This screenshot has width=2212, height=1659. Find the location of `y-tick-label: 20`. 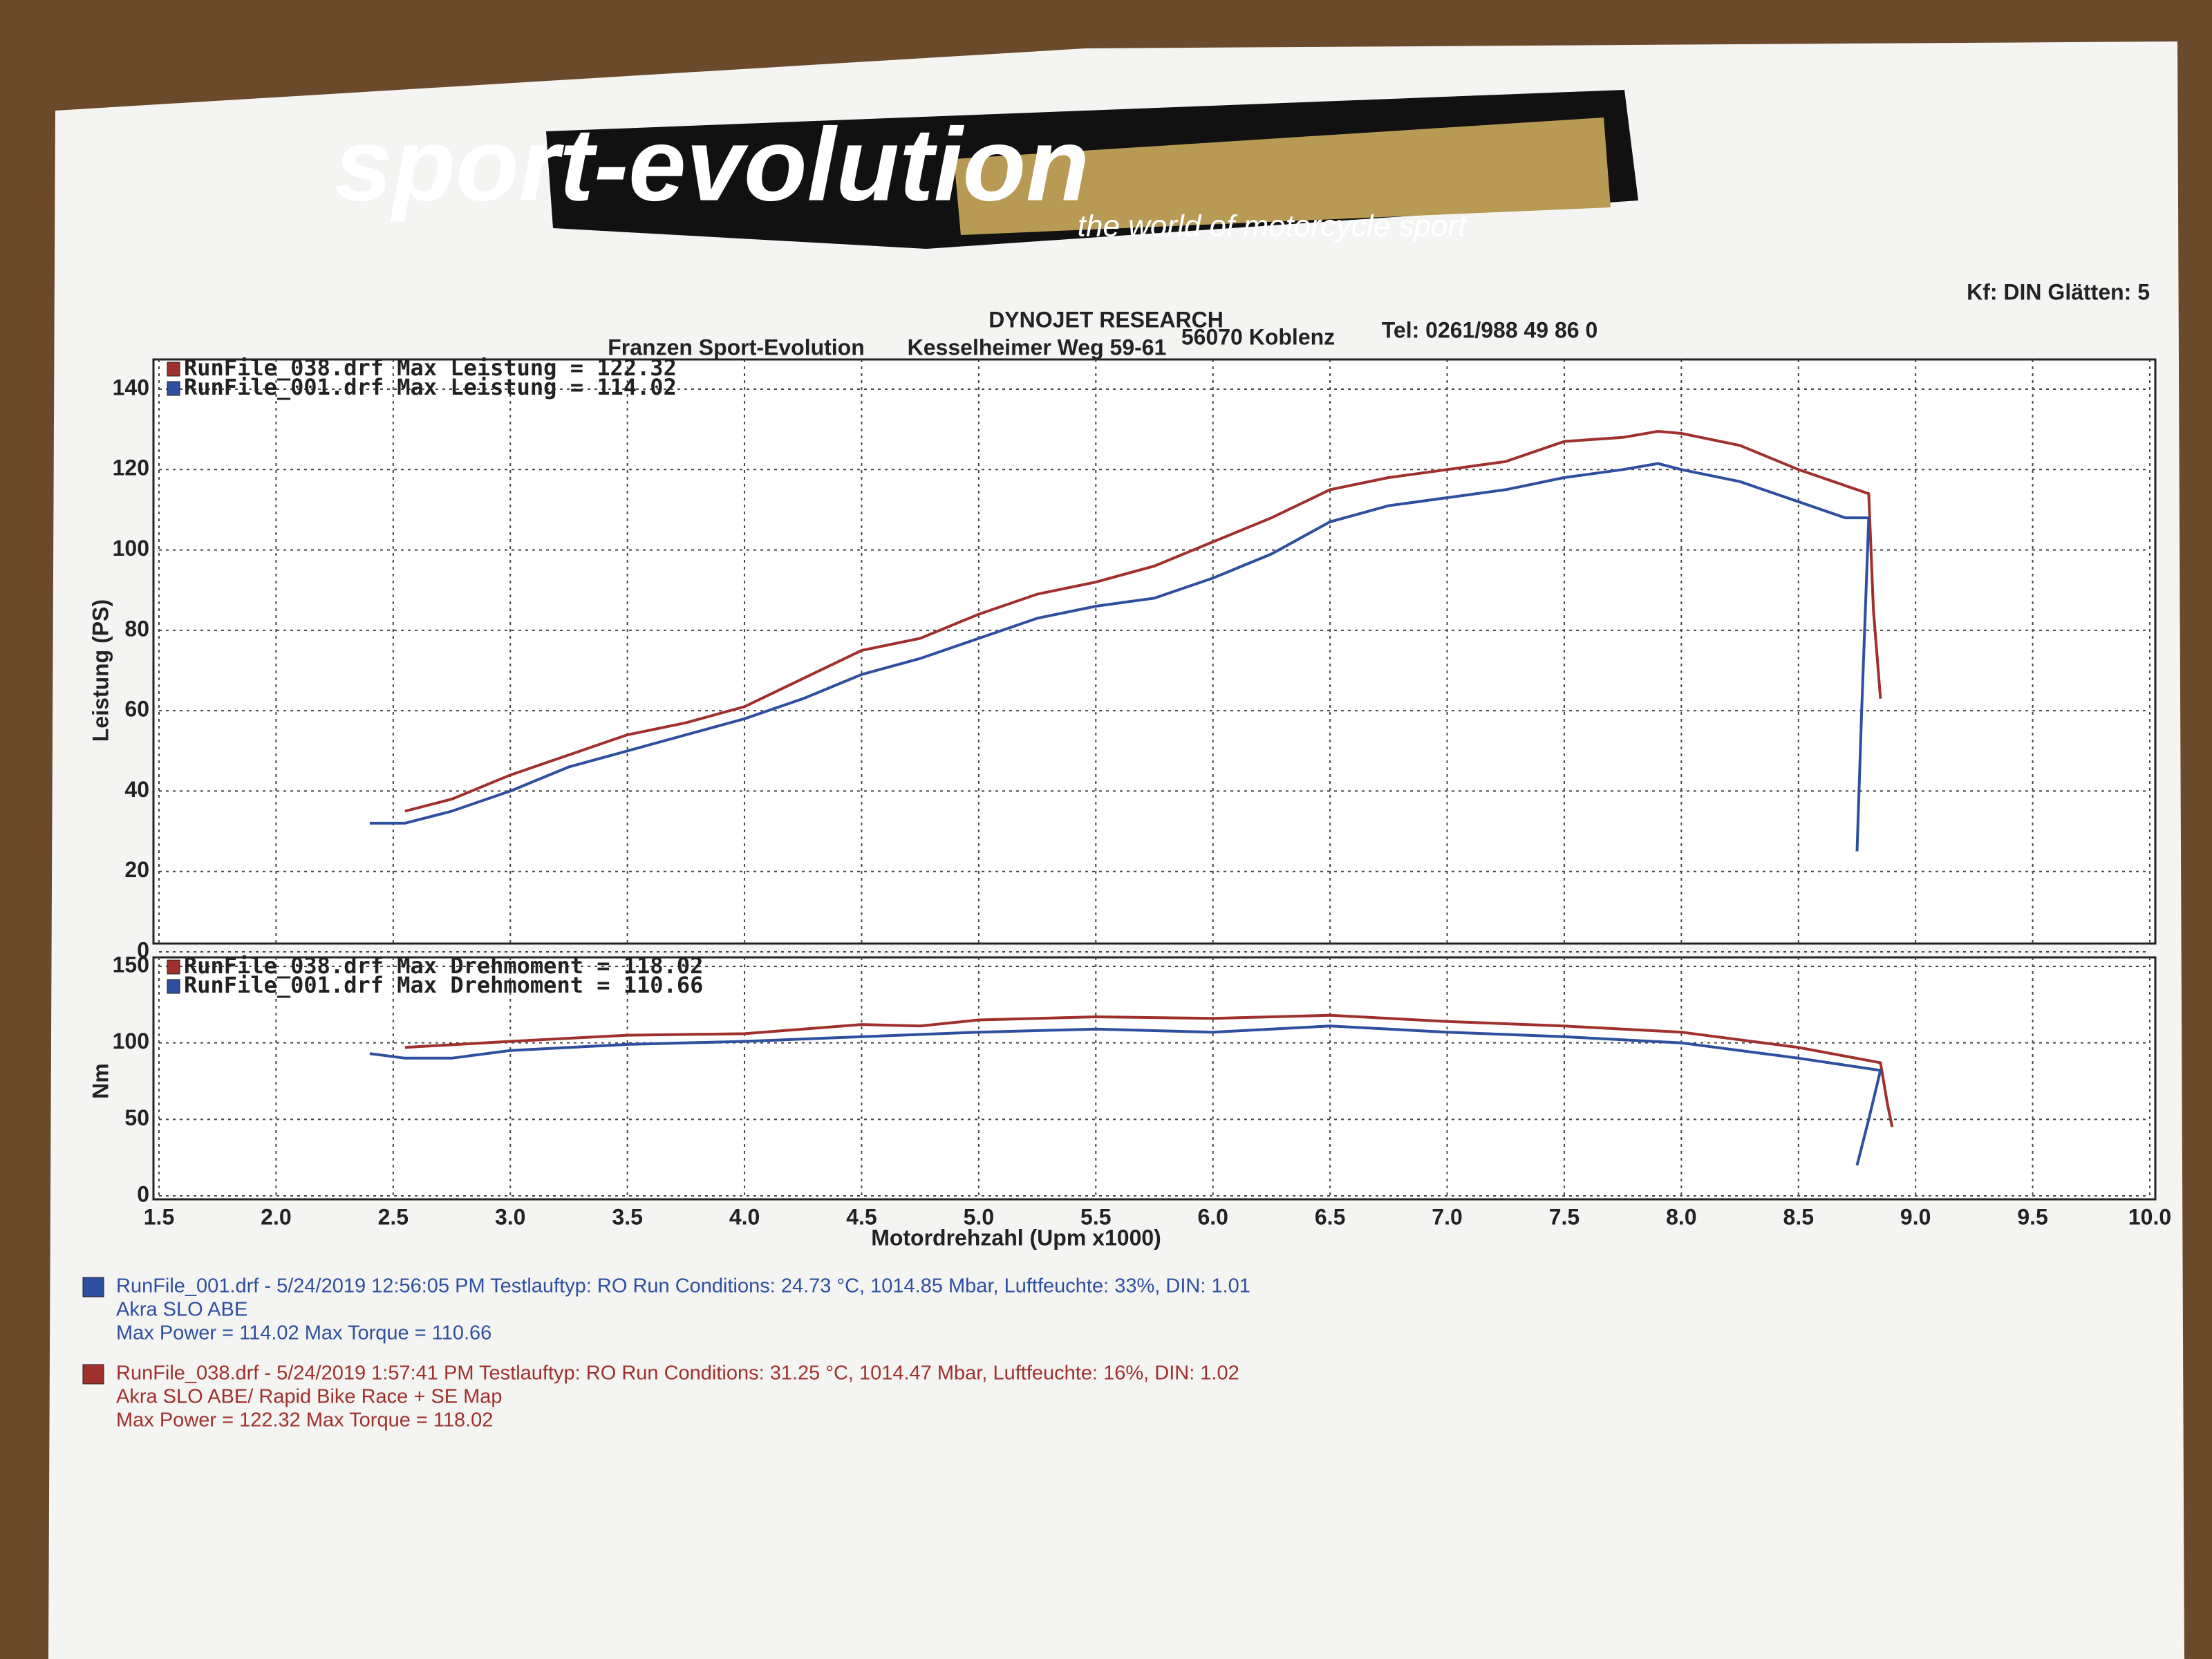

y-tick-label: 20 is located at coordinates (136, 869).